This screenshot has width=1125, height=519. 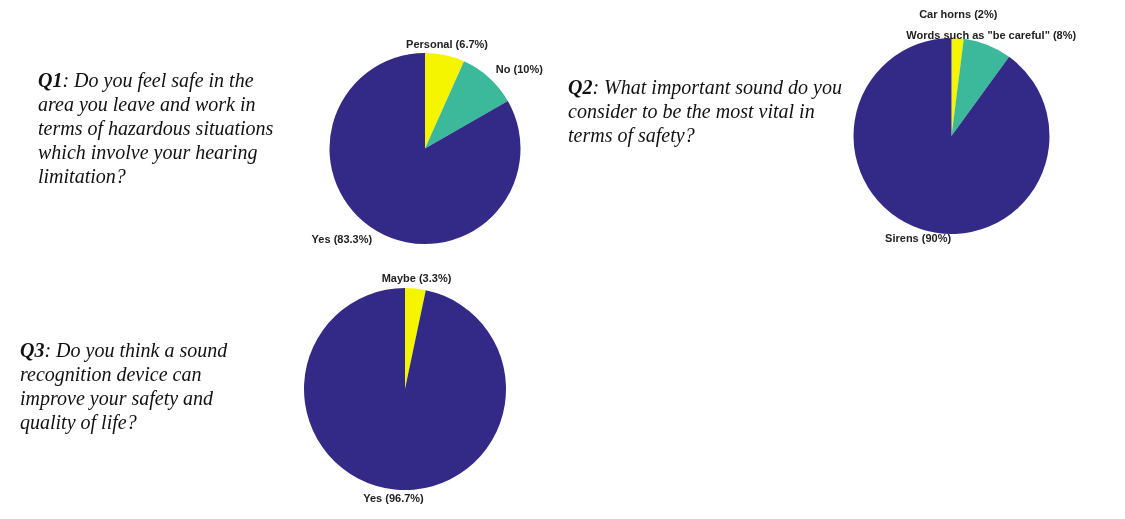 What do you see at coordinates (342, 238) in the screenshot?
I see `slice-label: Yes (83.3%)` at bounding box center [342, 238].